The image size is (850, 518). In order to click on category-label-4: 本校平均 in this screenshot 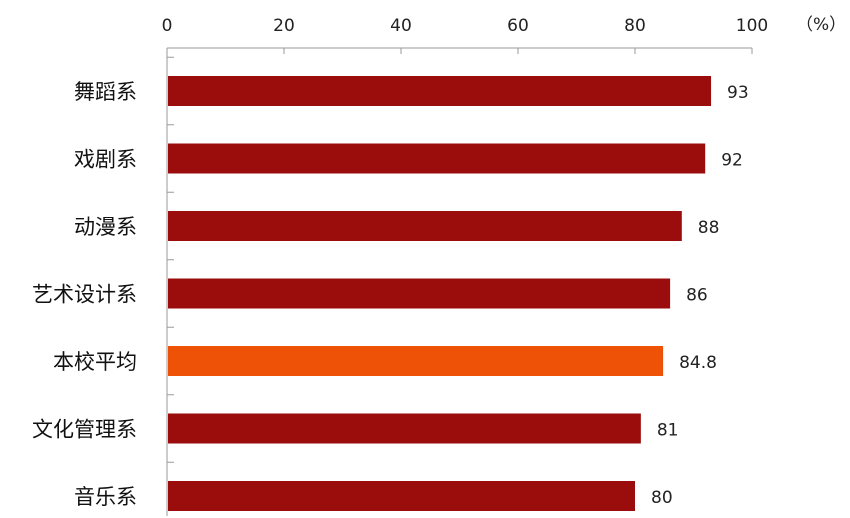, I will do `click(95, 362)`.